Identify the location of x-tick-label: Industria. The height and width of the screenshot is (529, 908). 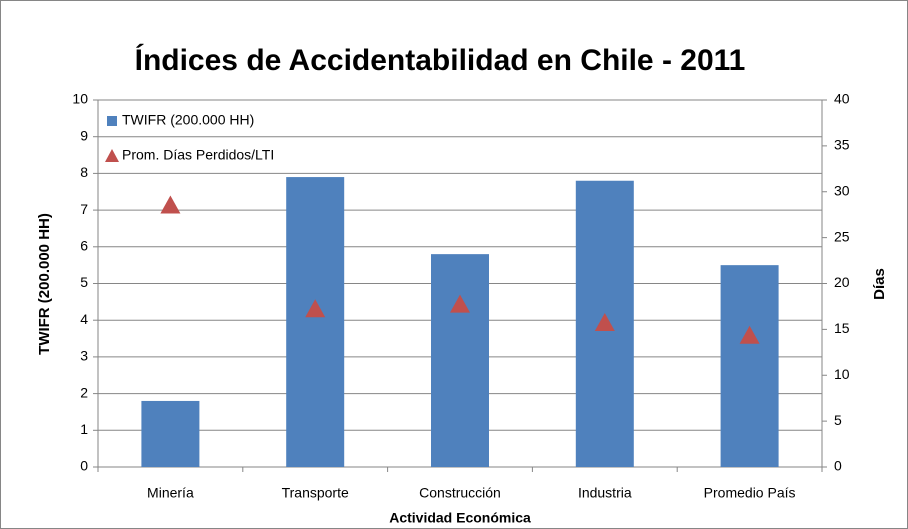
(605, 493).